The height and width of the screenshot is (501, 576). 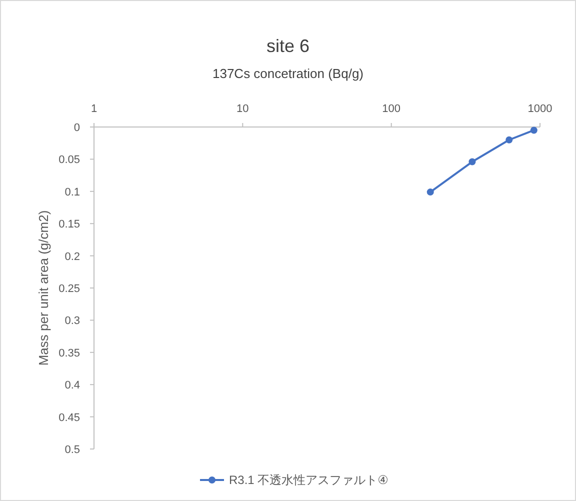 I want to click on y-tick-label: 0.1, so click(x=72, y=192).